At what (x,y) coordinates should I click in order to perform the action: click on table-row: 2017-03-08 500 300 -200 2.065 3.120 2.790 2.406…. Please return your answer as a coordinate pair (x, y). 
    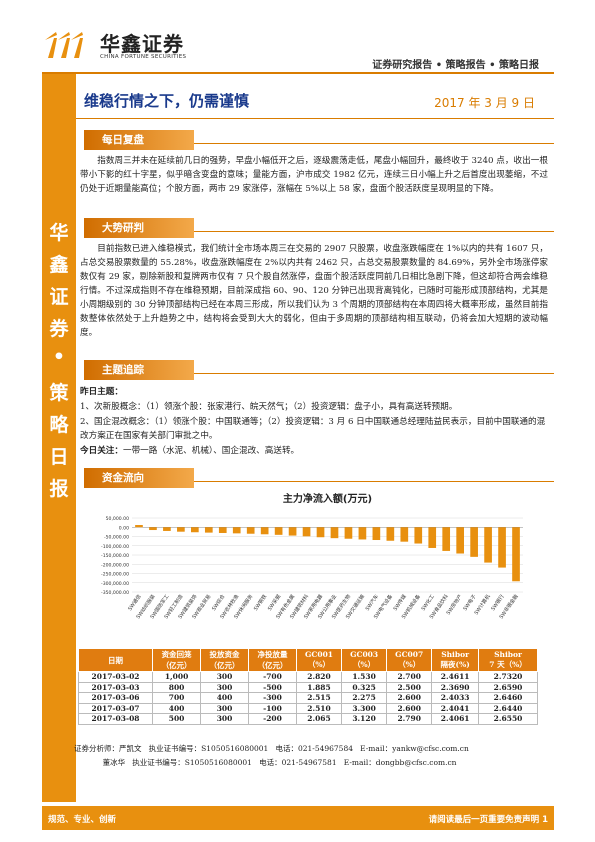
    Looking at the image, I should click on (307, 719).